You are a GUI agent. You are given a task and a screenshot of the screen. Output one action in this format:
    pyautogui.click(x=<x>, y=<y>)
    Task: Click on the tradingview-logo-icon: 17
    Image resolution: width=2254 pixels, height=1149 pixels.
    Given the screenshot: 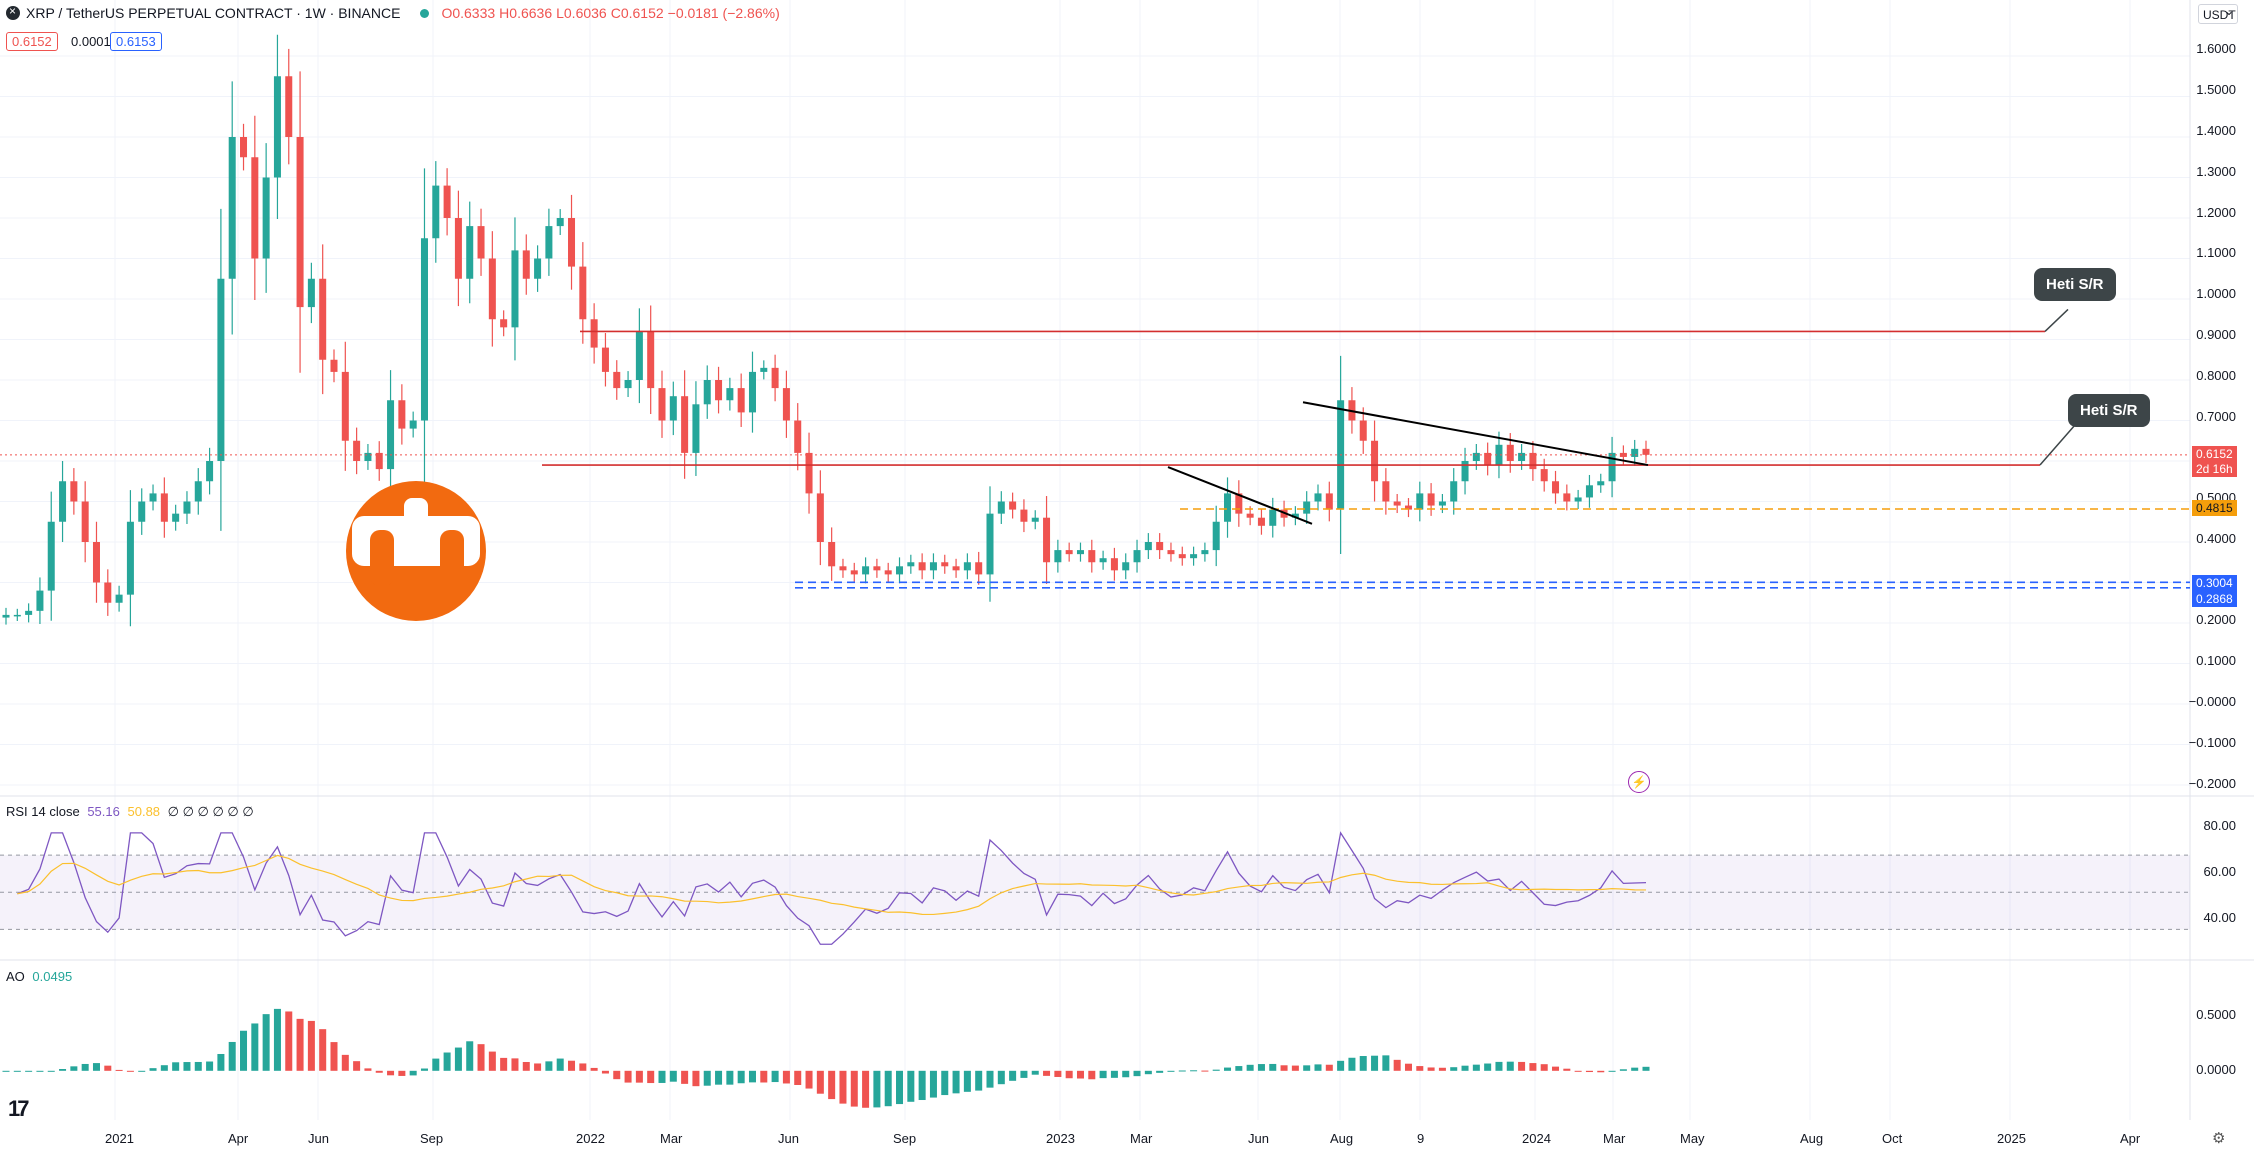 What is the action you would take?
    pyautogui.click(x=19, y=1108)
    